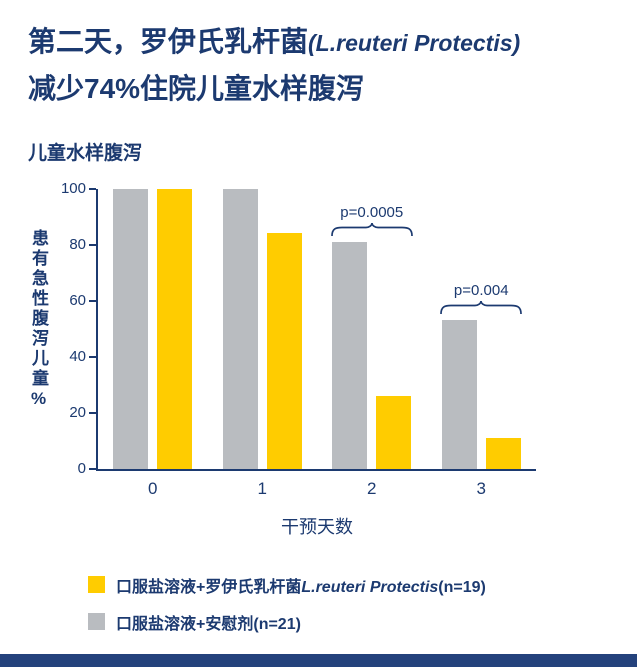 Image resolution: width=637 pixels, height=667 pixels. Describe the element at coordinates (277, 624) in the screenshot. I see `legend-text-n: (n=21)` at that location.